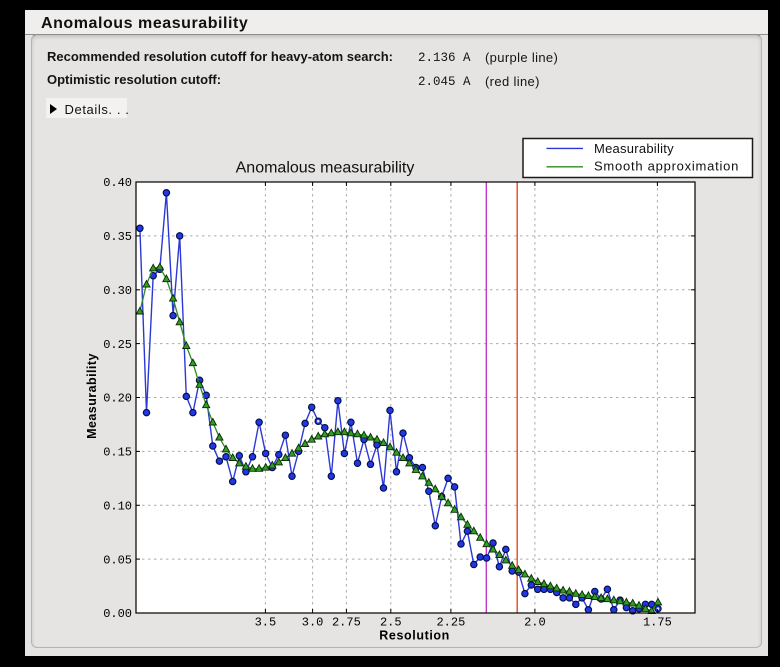 The width and height of the screenshot is (780, 667). What do you see at coordinates (117, 560) in the screenshot?
I see `svg-text: 0.05` at bounding box center [117, 560].